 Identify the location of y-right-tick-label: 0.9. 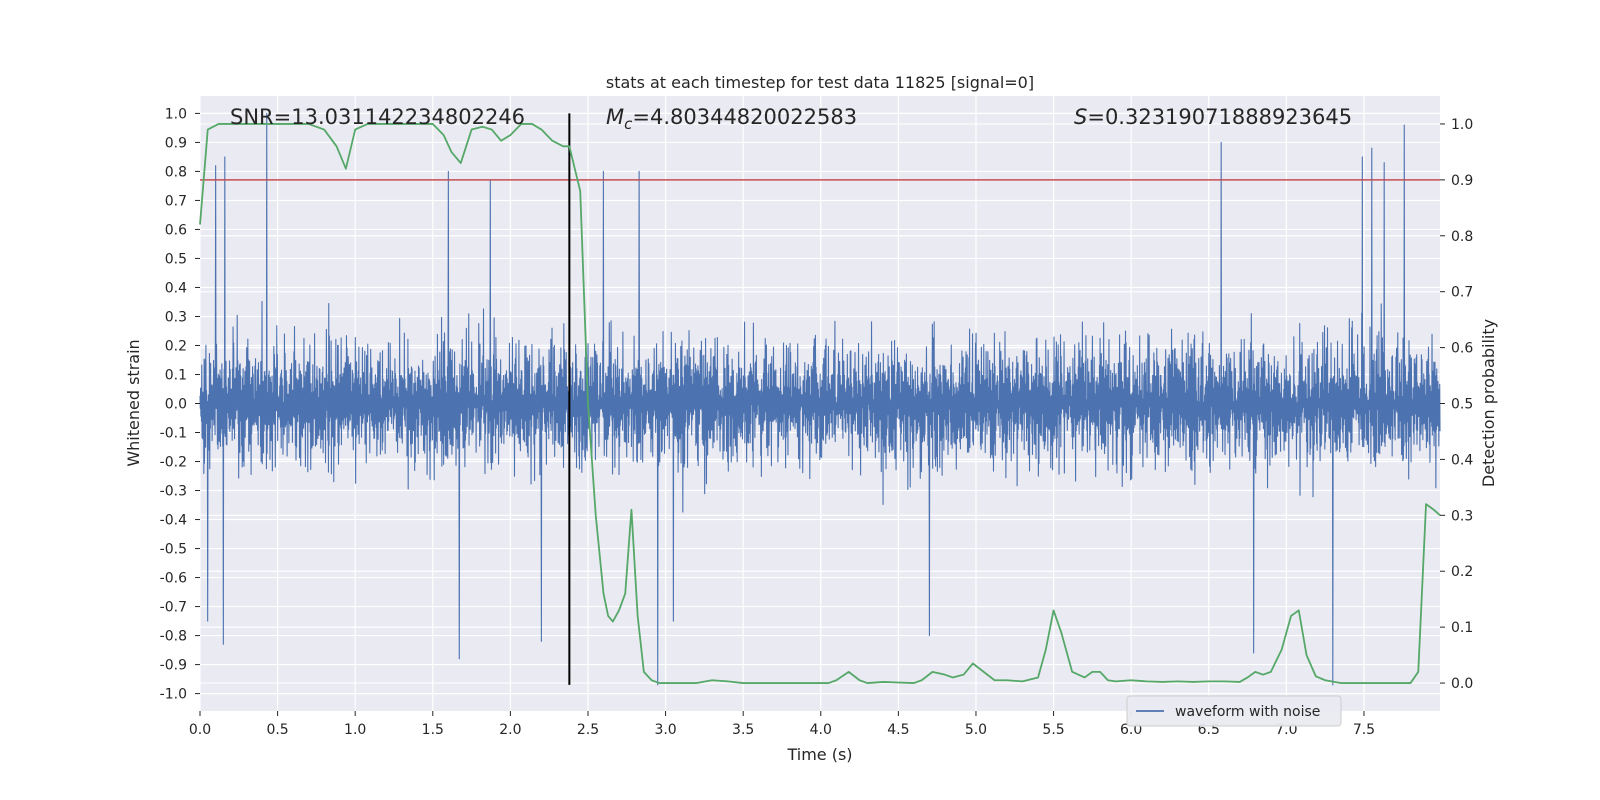
(1462, 181).